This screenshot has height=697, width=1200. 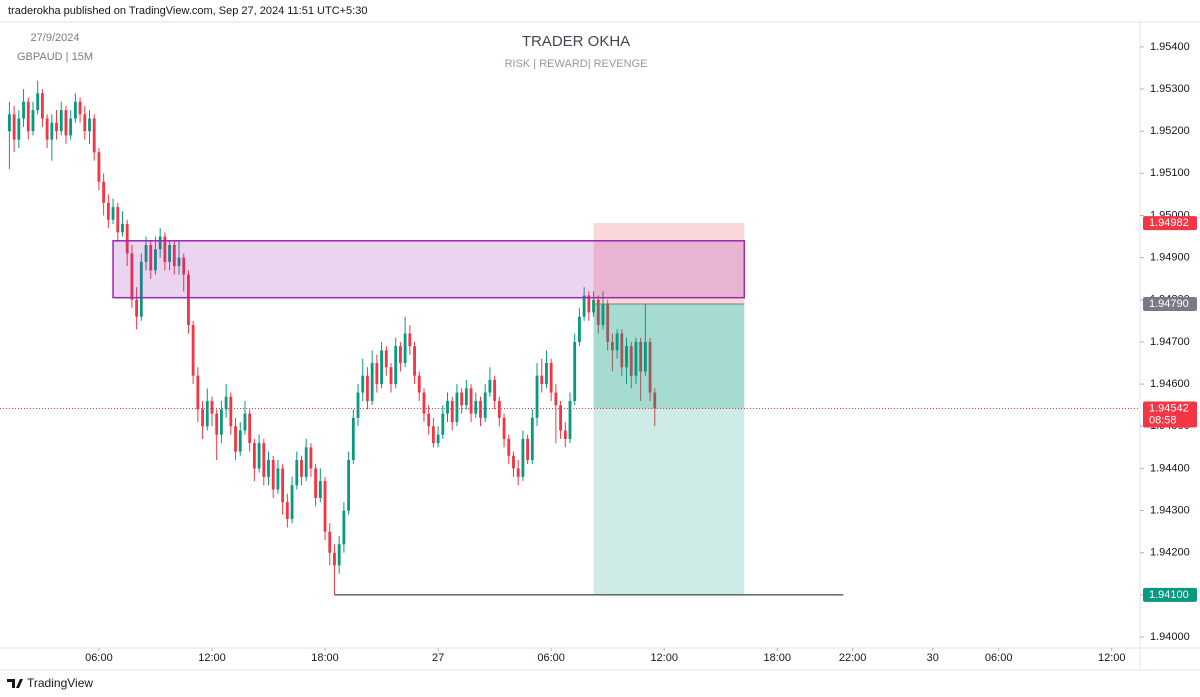 What do you see at coordinates (1170, 47) in the screenshot?
I see `y-tick-label: 1.95400` at bounding box center [1170, 47].